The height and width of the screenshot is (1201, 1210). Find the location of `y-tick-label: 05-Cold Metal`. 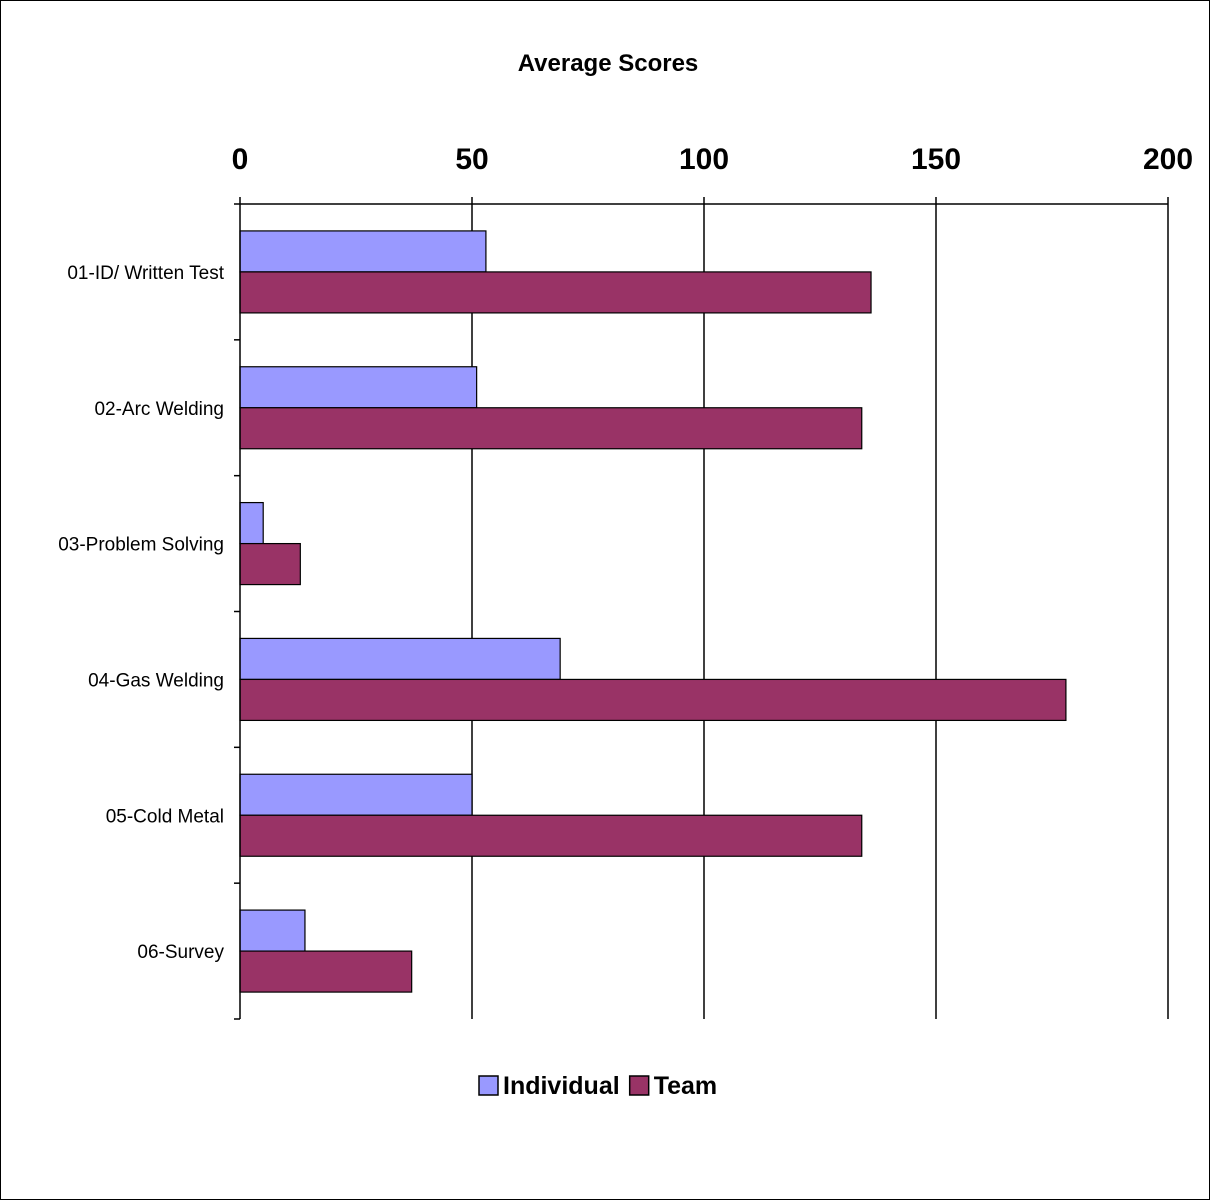

y-tick-label: 05-Cold Metal is located at coordinates (165, 816).